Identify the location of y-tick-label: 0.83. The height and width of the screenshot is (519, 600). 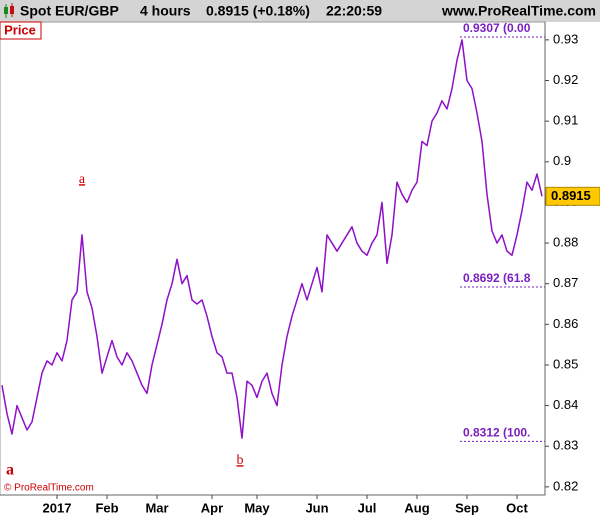
(565, 445).